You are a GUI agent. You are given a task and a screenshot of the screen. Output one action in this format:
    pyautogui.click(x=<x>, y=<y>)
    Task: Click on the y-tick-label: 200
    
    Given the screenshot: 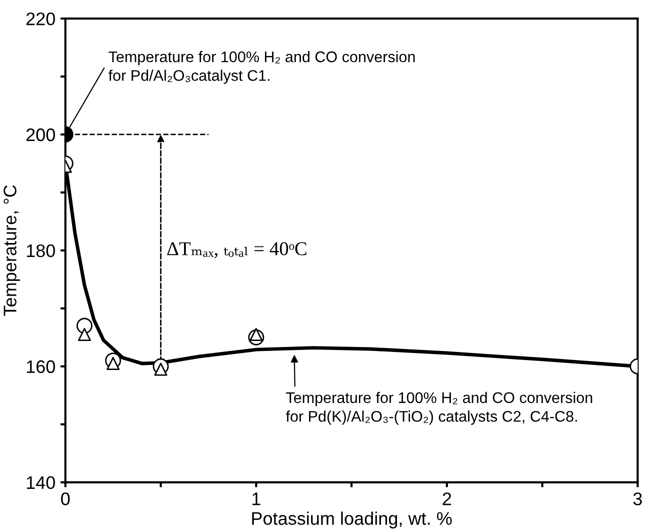 What is the action you would take?
    pyautogui.click(x=40, y=135)
    